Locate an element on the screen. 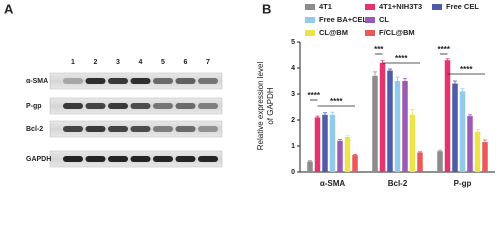 Image resolution: width=500 pixels, height=240 pixels. lane-label: 6 is located at coordinates (186, 62).